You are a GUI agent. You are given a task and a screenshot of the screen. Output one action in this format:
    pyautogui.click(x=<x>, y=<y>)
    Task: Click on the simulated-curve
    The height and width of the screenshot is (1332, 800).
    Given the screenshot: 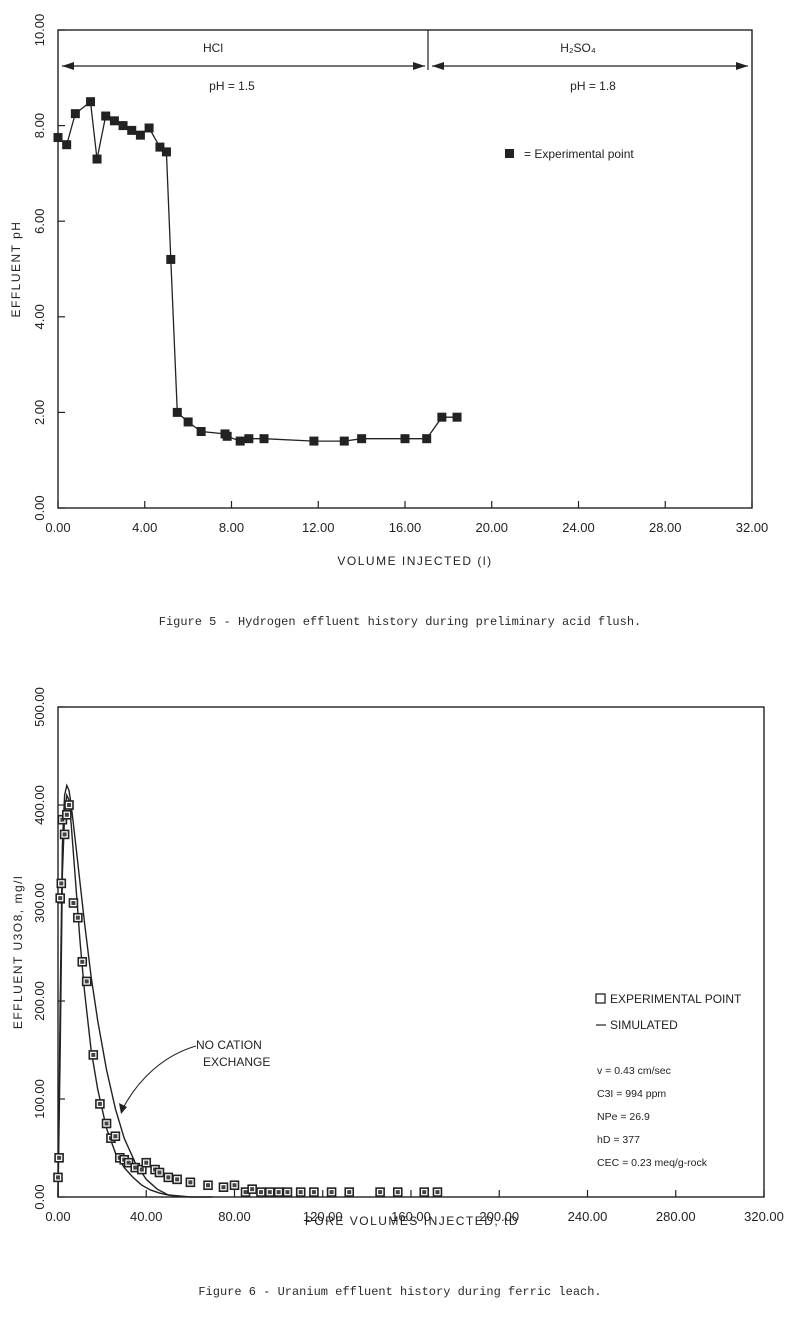 What is the action you would take?
    pyautogui.click(x=135, y=995)
    